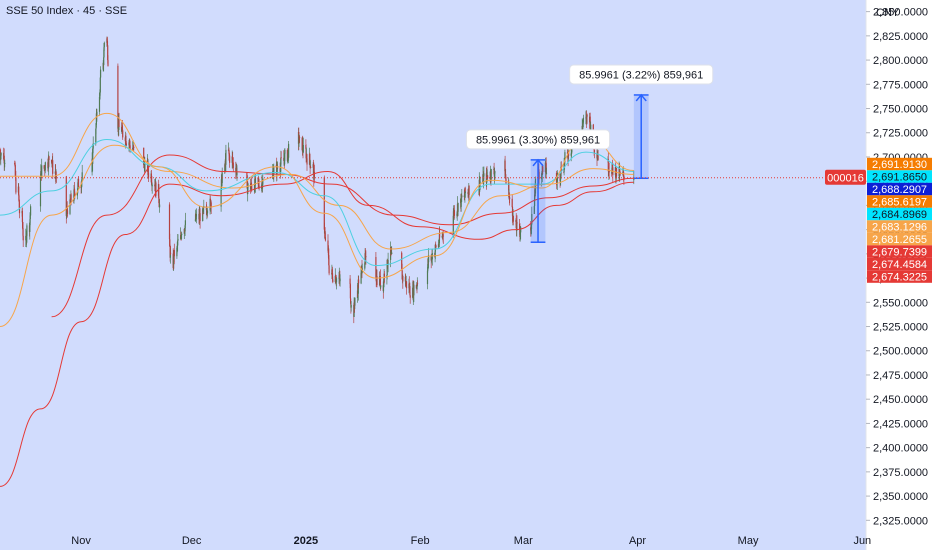  I want to click on time-label: May, so click(748, 541).